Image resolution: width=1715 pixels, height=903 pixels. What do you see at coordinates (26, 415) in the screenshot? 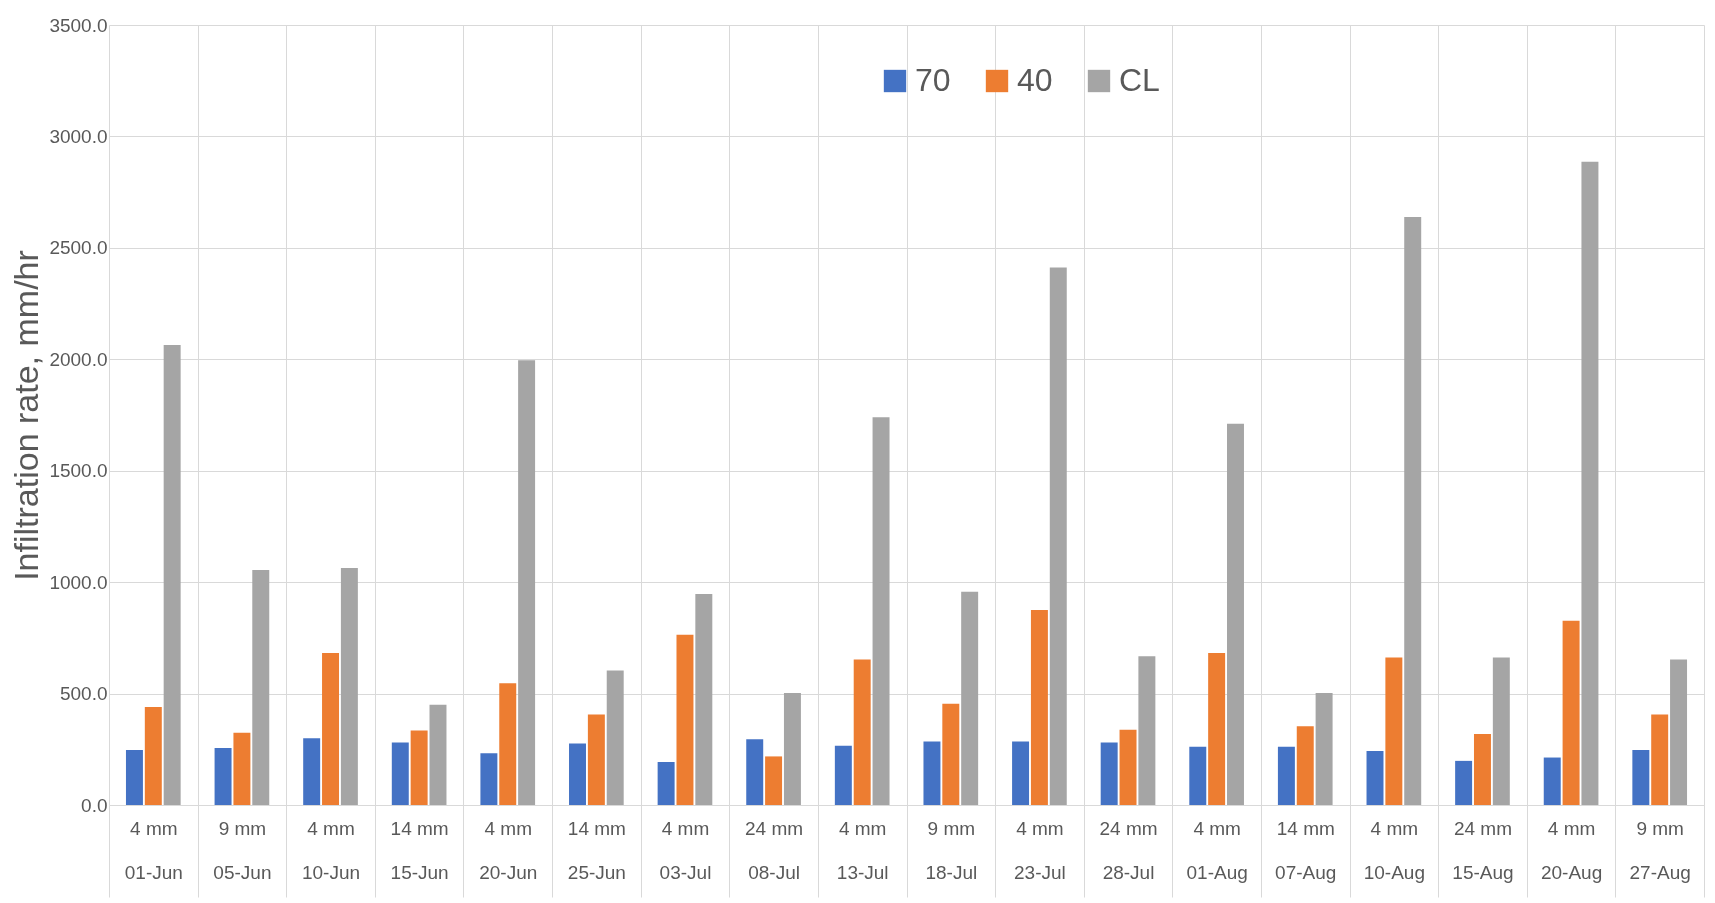
I see `y-axis-title: Infiltration rate, mm/hr` at bounding box center [26, 415].